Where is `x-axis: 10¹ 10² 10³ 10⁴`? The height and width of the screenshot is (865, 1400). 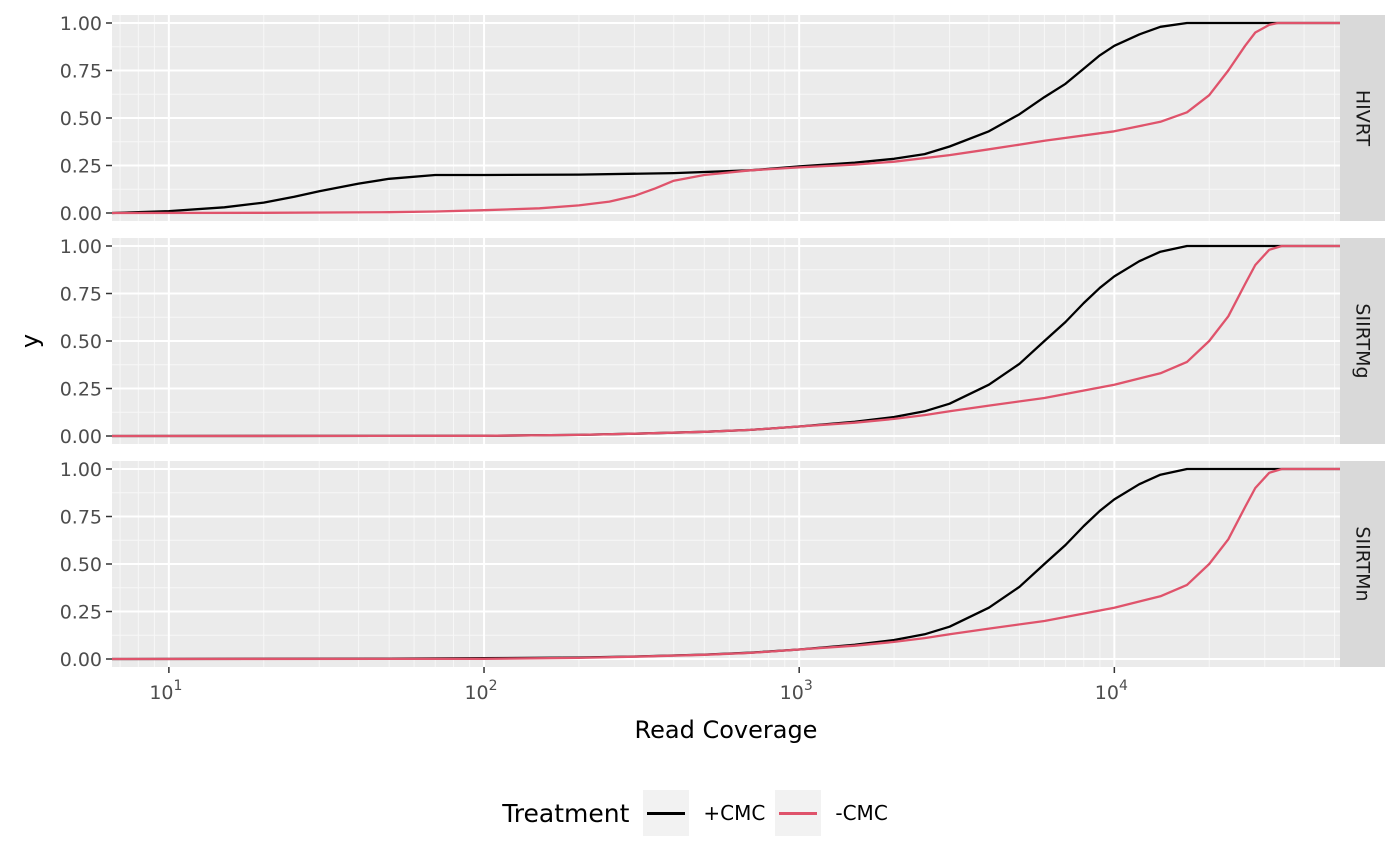 x-axis: 10¹ 10² 10³ 10⁴ is located at coordinates (638, 685).